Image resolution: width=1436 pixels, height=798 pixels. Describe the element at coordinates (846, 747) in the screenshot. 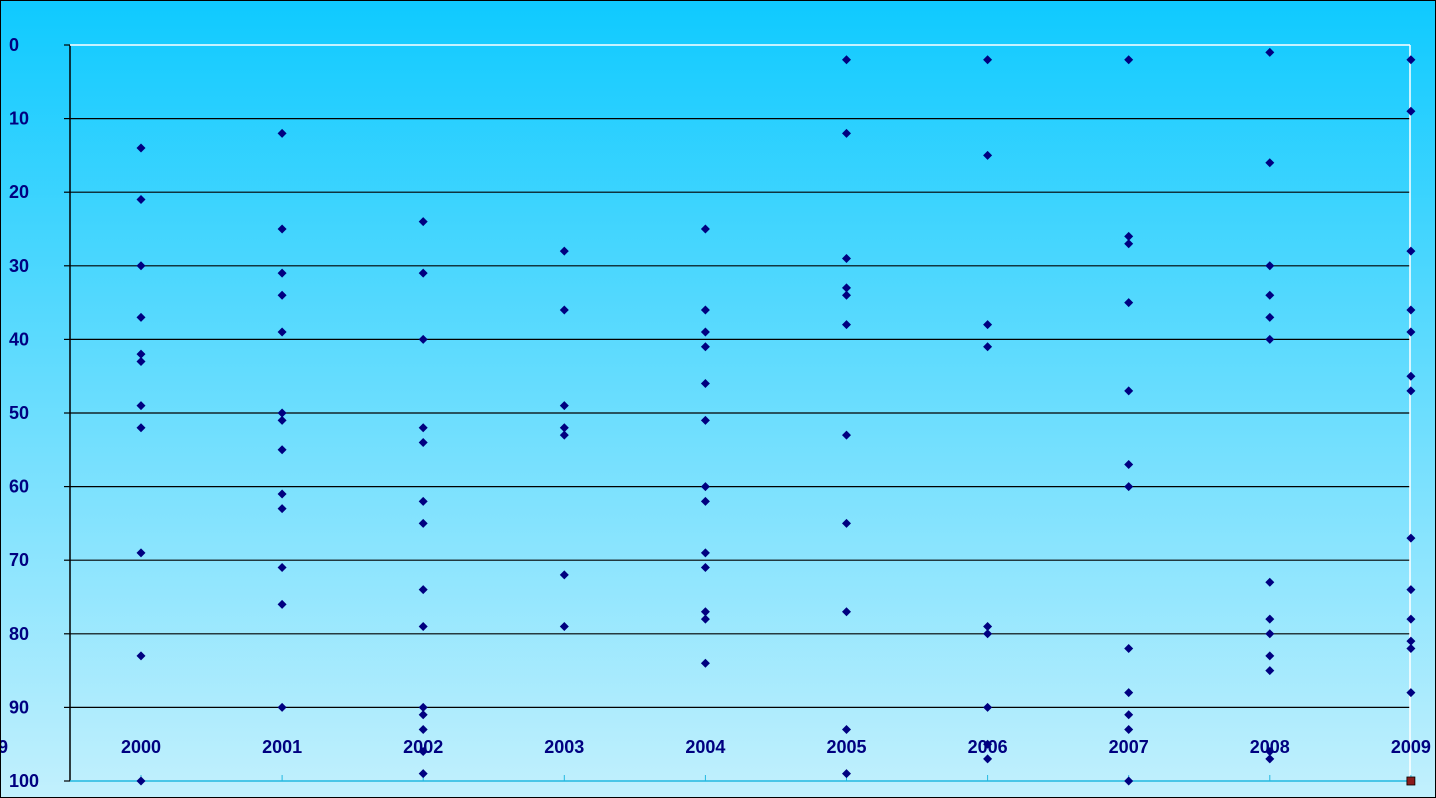

I see `x-tick-label-2005: 2005` at that location.